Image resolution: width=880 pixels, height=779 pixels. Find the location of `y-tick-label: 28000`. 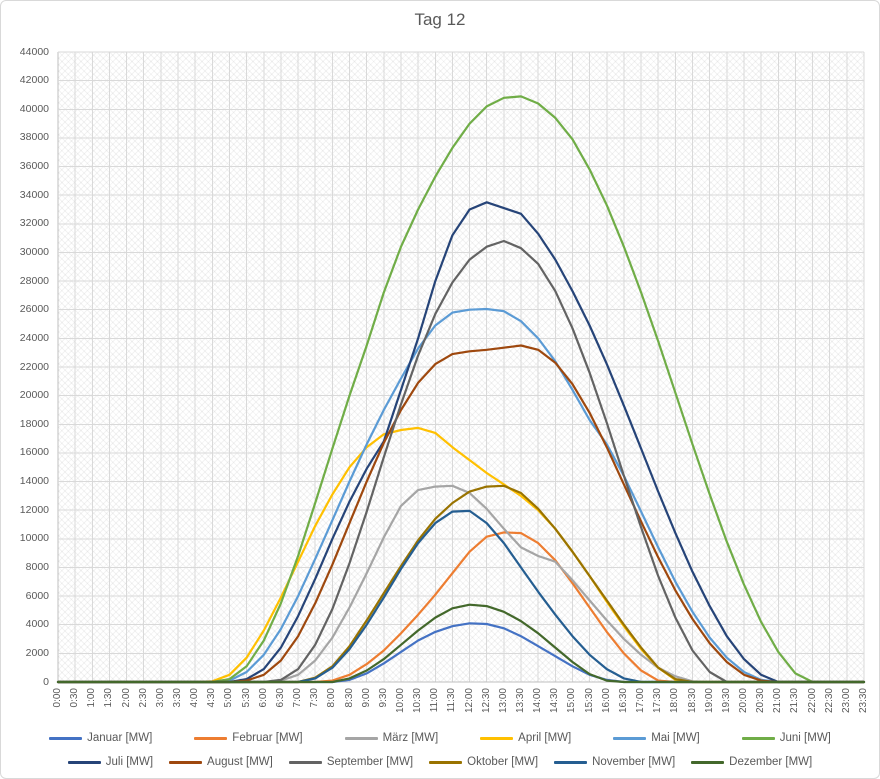

y-tick-label: 28000 is located at coordinates (34, 280).